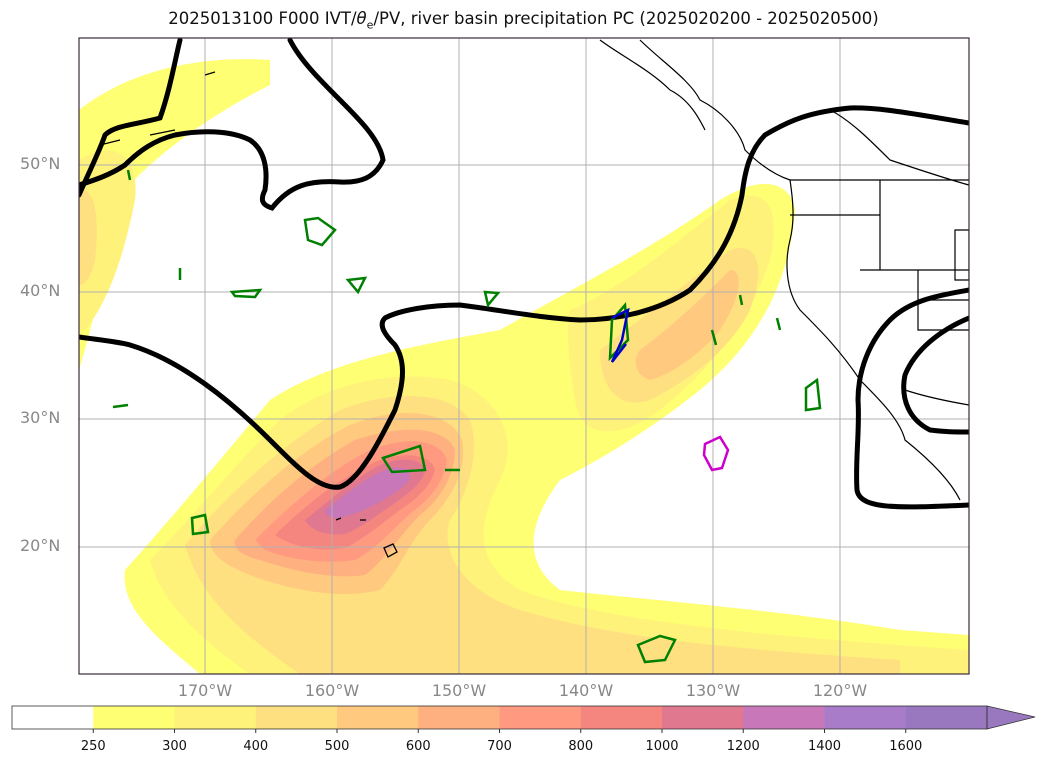 This screenshot has width=1047, height=767. Describe the element at coordinates (670, 389) in the screenshot. I see `precip-pc-contours` at that location.